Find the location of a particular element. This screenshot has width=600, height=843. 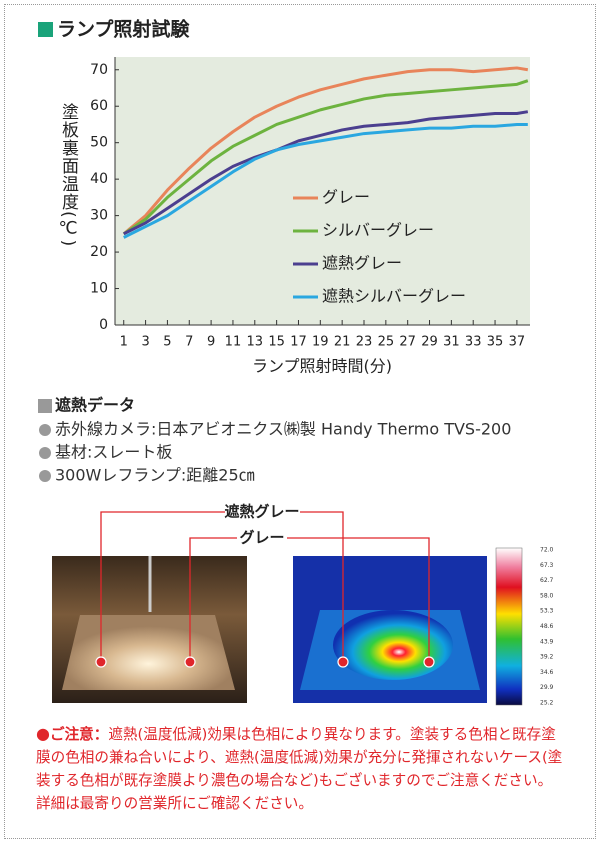

x-tick-label: 35 is located at coordinates (495, 342).